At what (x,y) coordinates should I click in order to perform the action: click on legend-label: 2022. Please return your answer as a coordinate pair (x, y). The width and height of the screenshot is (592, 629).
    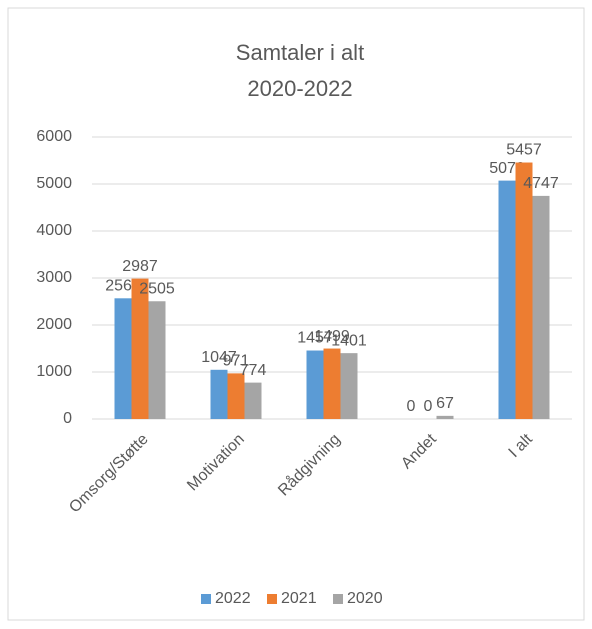
    Looking at the image, I should click on (233, 598).